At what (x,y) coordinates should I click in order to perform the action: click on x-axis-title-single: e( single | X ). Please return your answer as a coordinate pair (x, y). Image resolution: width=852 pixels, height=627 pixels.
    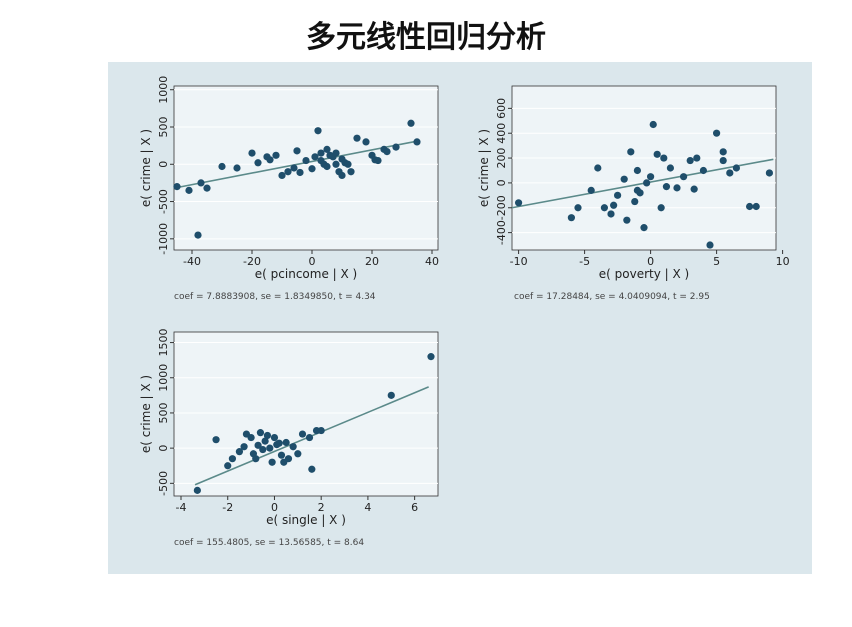
    Looking at the image, I should click on (306, 520).